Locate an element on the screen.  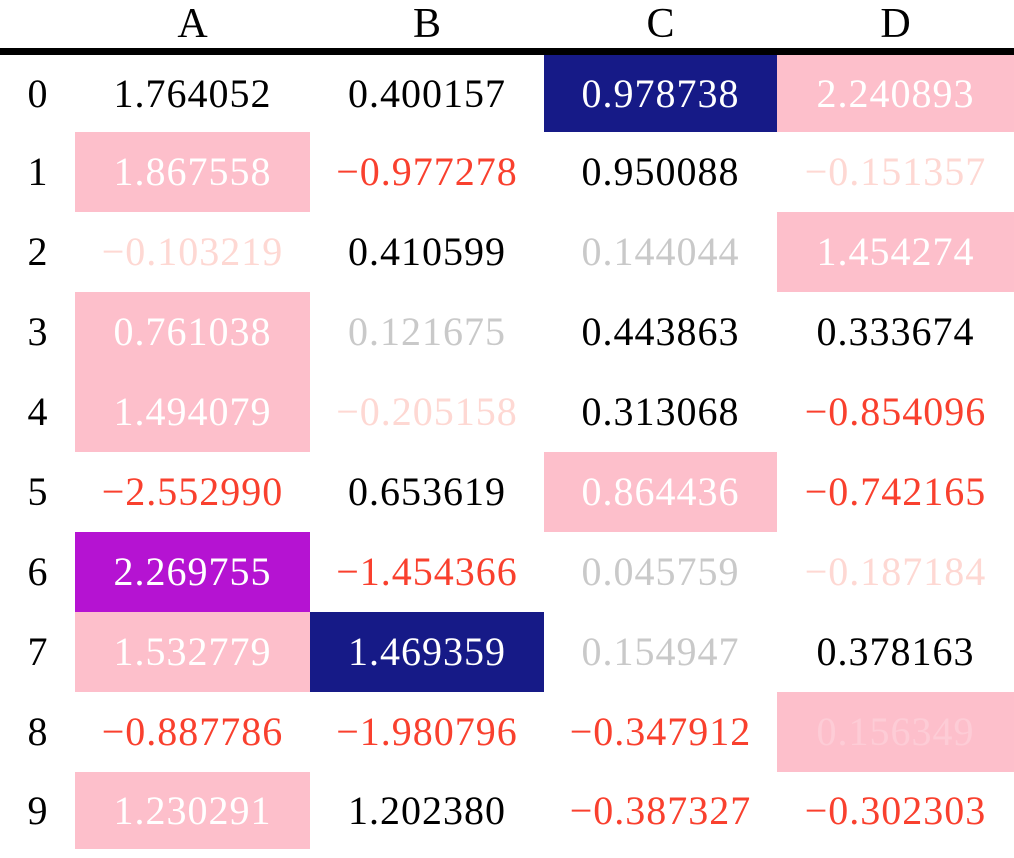
row-index: 2 is located at coordinates (37, 251).